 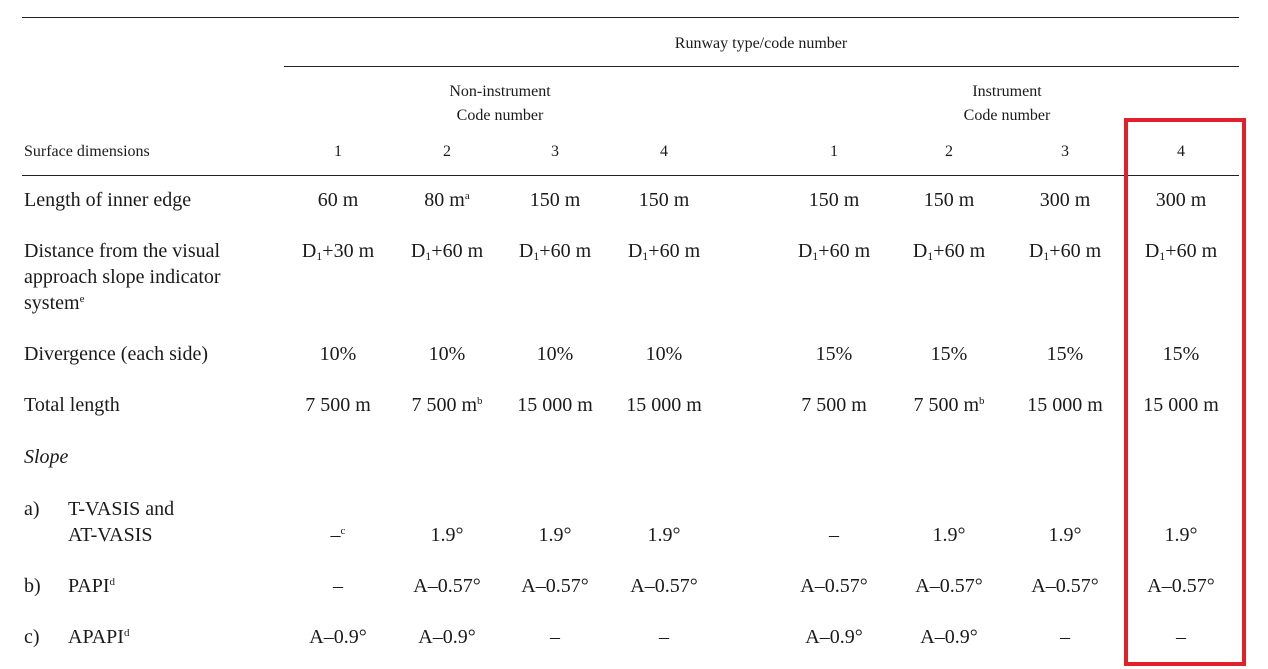 I want to click on cell-inner-edge-2: 80 ma, so click(x=447, y=200).